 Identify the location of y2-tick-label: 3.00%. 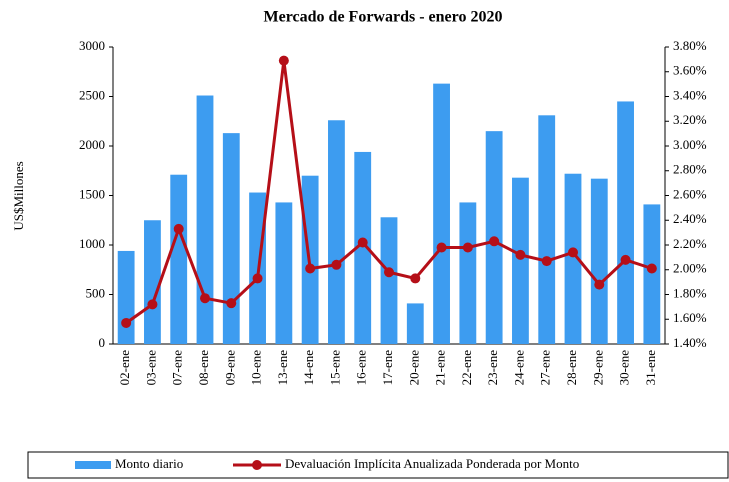
(690, 144).